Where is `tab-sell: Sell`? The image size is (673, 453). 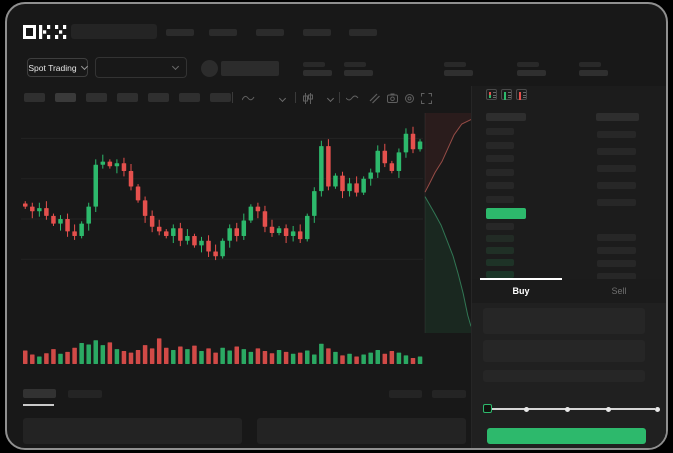 tab-sell: Sell is located at coordinates (618, 291).